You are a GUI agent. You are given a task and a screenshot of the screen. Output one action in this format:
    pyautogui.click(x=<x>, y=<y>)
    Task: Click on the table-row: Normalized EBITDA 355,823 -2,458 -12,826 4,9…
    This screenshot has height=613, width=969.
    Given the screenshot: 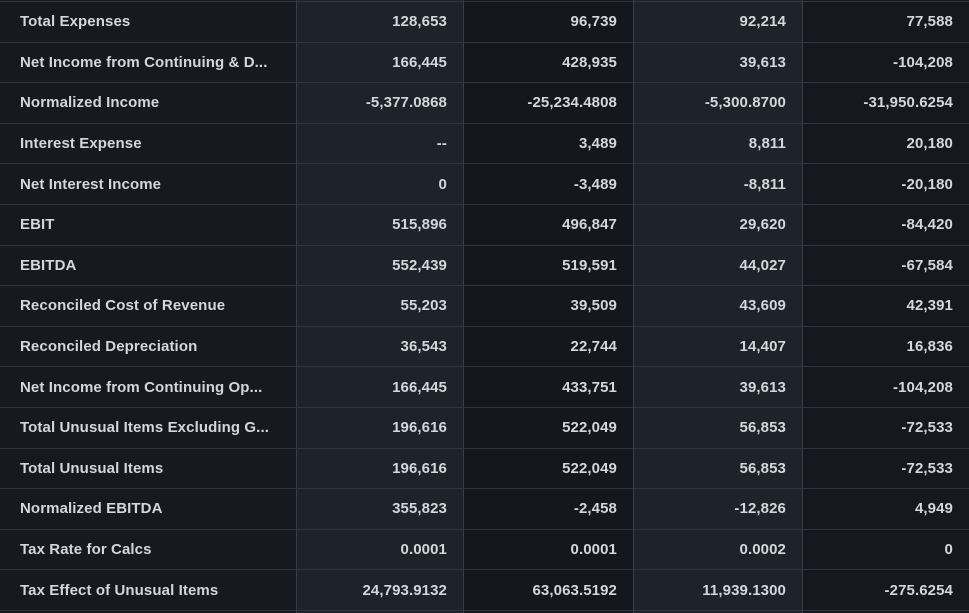 What is the action you would take?
    pyautogui.click(x=484, y=509)
    